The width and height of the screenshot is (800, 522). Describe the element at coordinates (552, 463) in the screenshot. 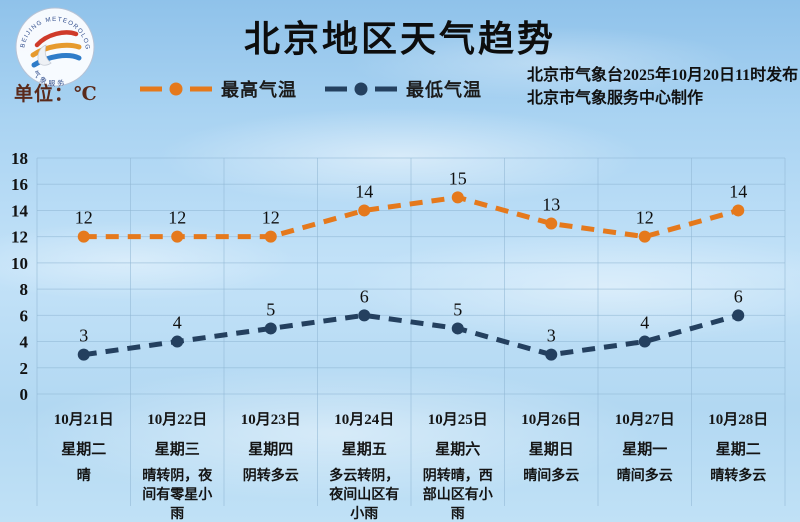

I see `day-column: 10月26日 星期日晴间多云` at that location.